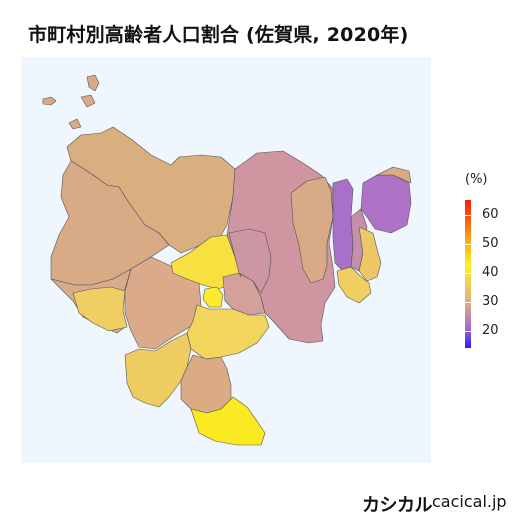  What do you see at coordinates (482, 262) in the screenshot?
I see `color-legend: (%) 60 50 40 30 20` at bounding box center [482, 262].